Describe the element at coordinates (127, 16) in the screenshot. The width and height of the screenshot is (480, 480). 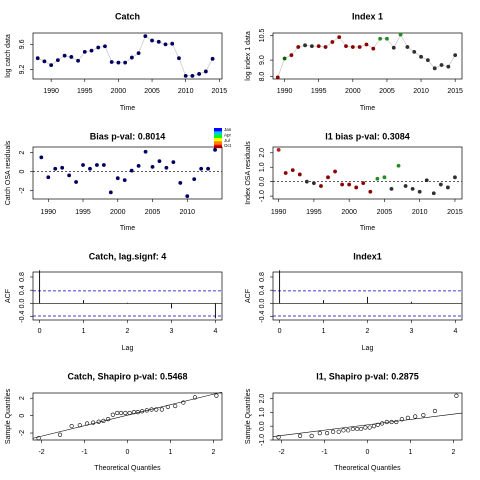
I see `panel-title: Catch` at that location.